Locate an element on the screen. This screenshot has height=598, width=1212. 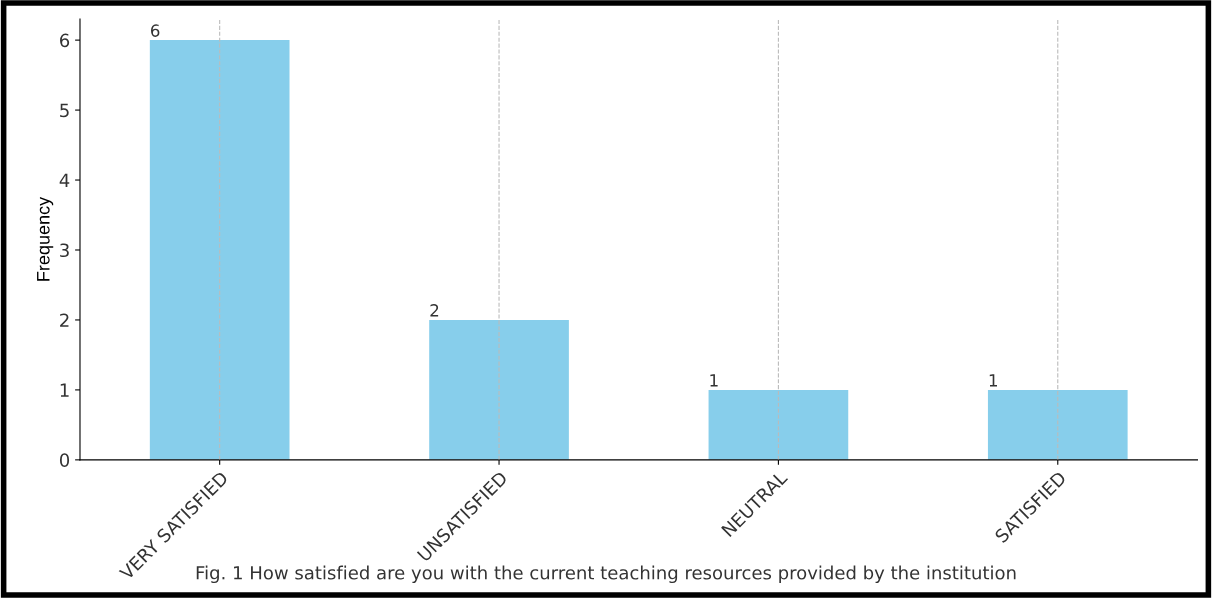
y-axis-title: Frequency is located at coordinates (45, 238).